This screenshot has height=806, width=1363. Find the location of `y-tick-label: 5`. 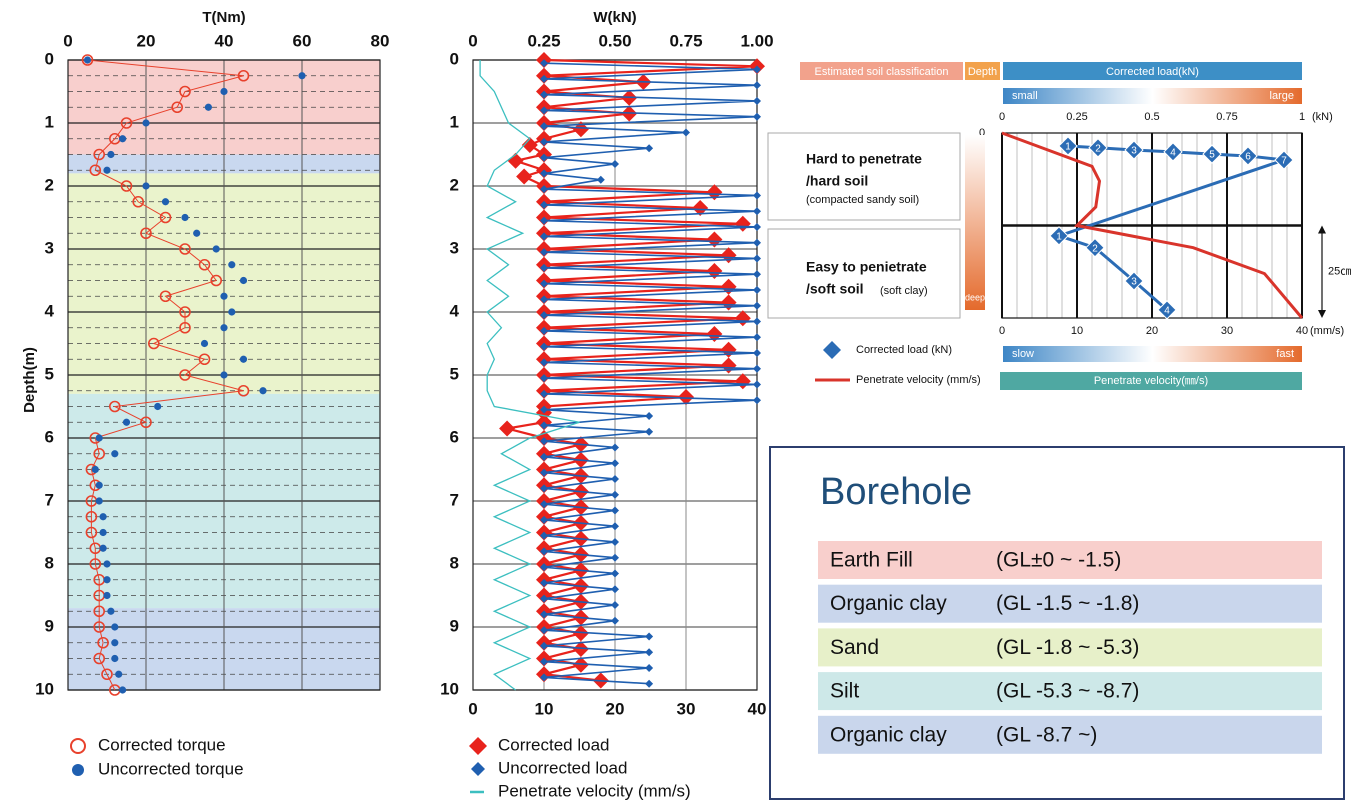

y-tick-label: 5 is located at coordinates (49, 373).